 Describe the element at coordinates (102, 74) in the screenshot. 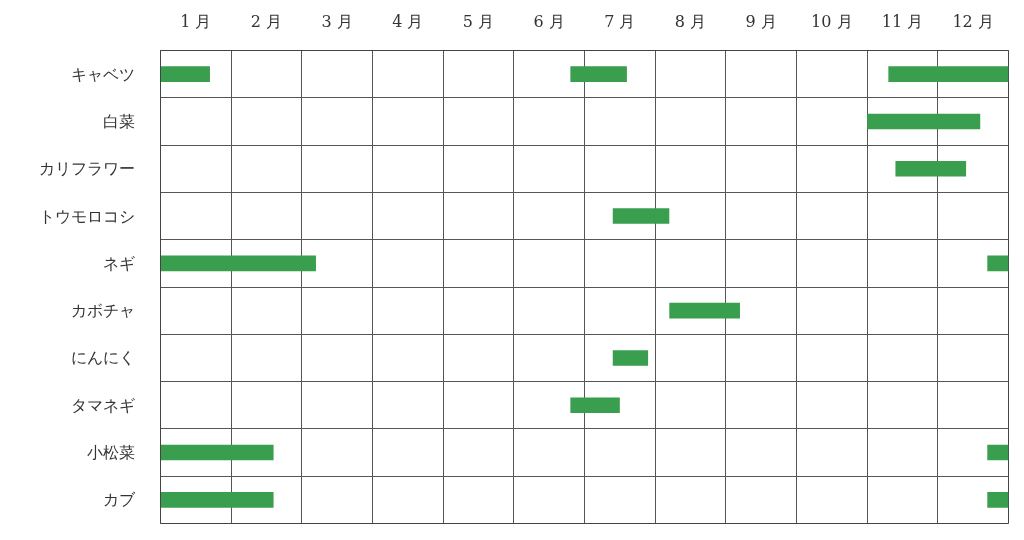

I see `y-tick-label: キャベツ` at that location.